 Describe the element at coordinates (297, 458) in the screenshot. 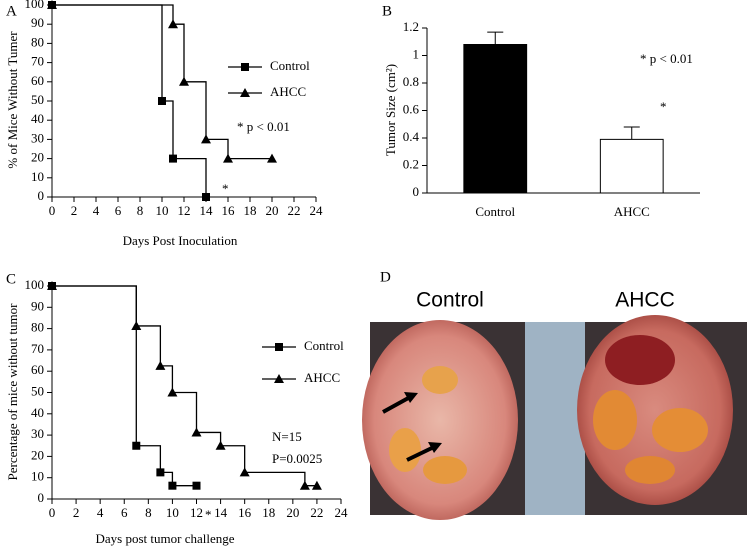

I see `annotation: P=0.0025` at that location.